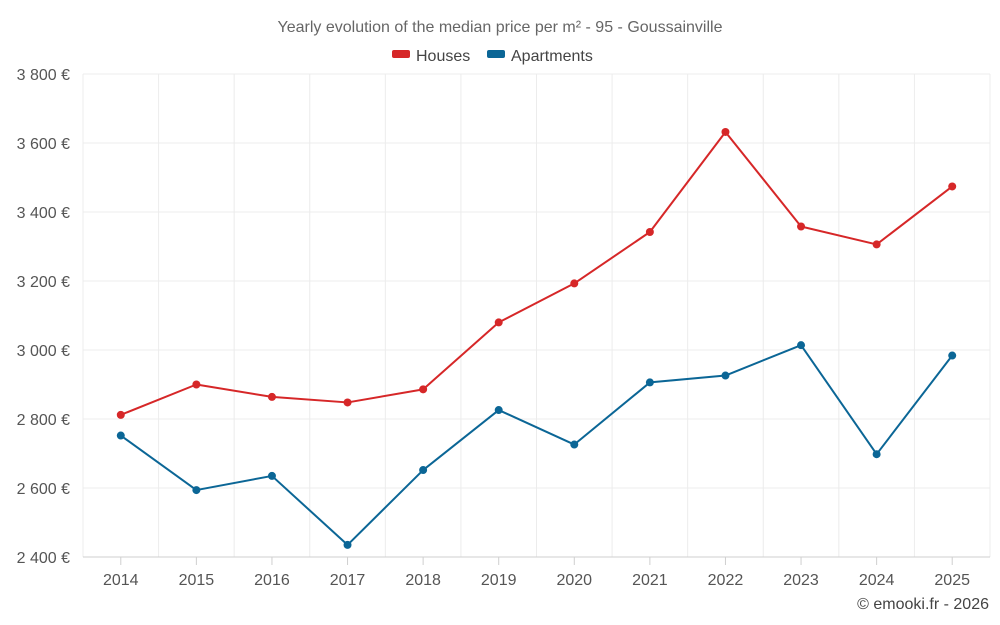 The height and width of the screenshot is (625, 1000). I want to click on y-tick-label: 3 200 €, so click(43, 282).